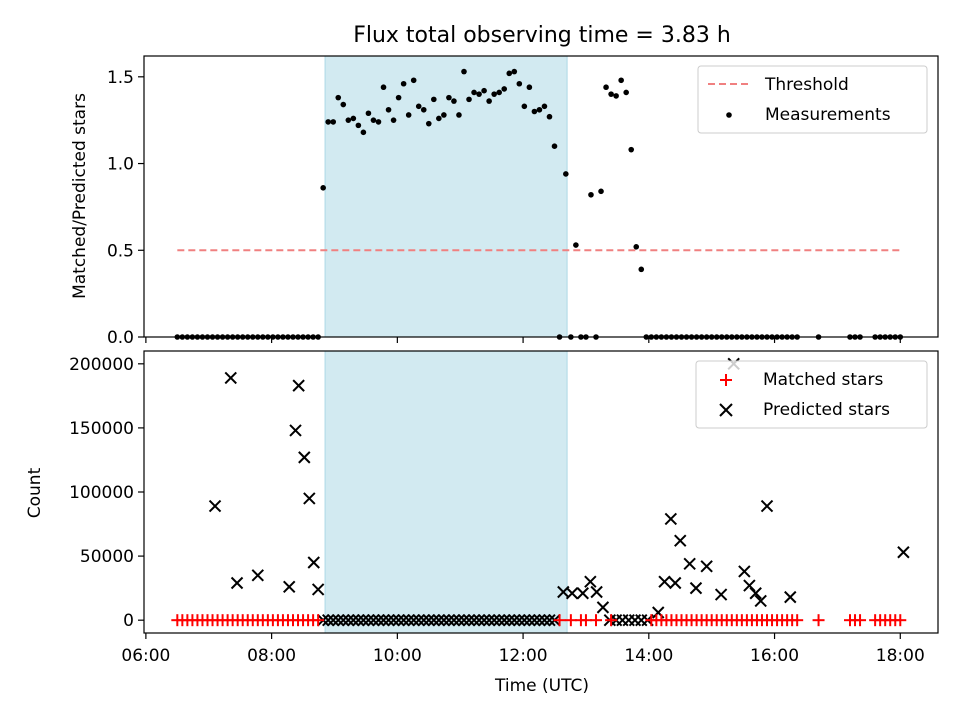 The height and width of the screenshot is (720, 960). What do you see at coordinates (726, 410) in the screenshot?
I see `legend-swatch-predicted` at bounding box center [726, 410].